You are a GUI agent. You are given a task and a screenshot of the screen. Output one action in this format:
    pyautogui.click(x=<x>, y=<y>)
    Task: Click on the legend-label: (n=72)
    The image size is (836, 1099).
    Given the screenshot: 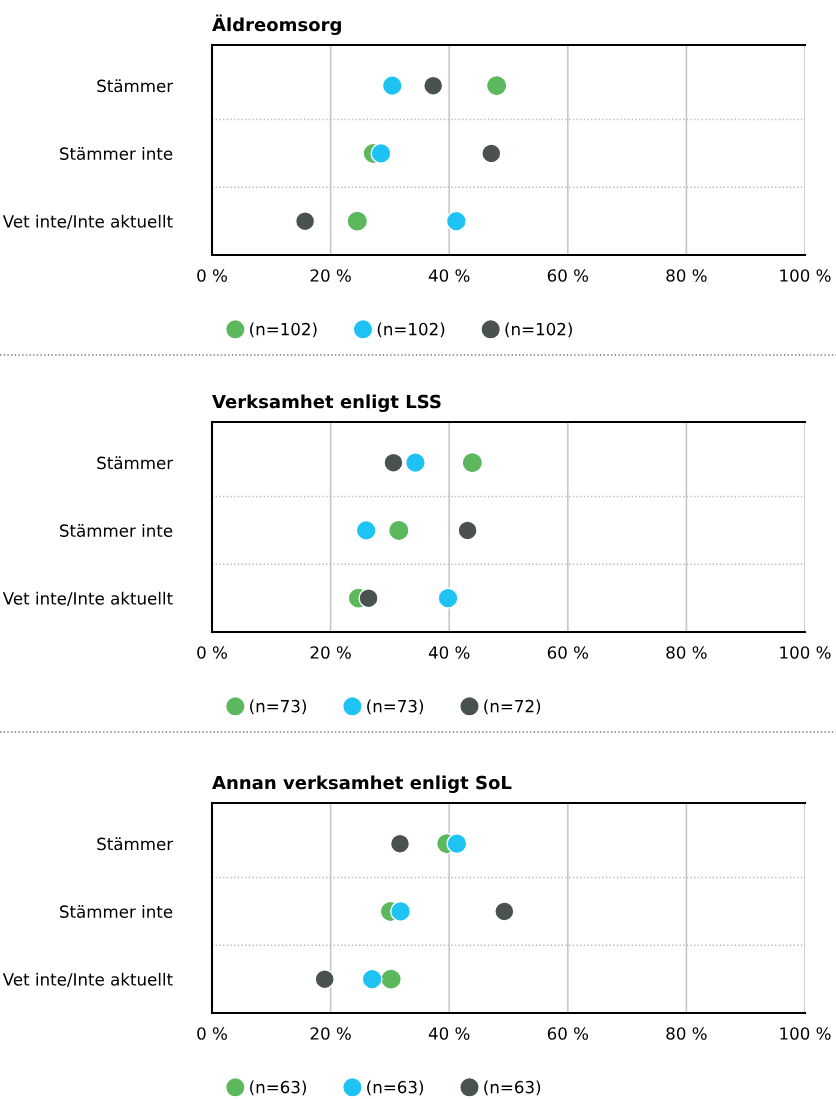 What is the action you would take?
    pyautogui.click(x=512, y=707)
    